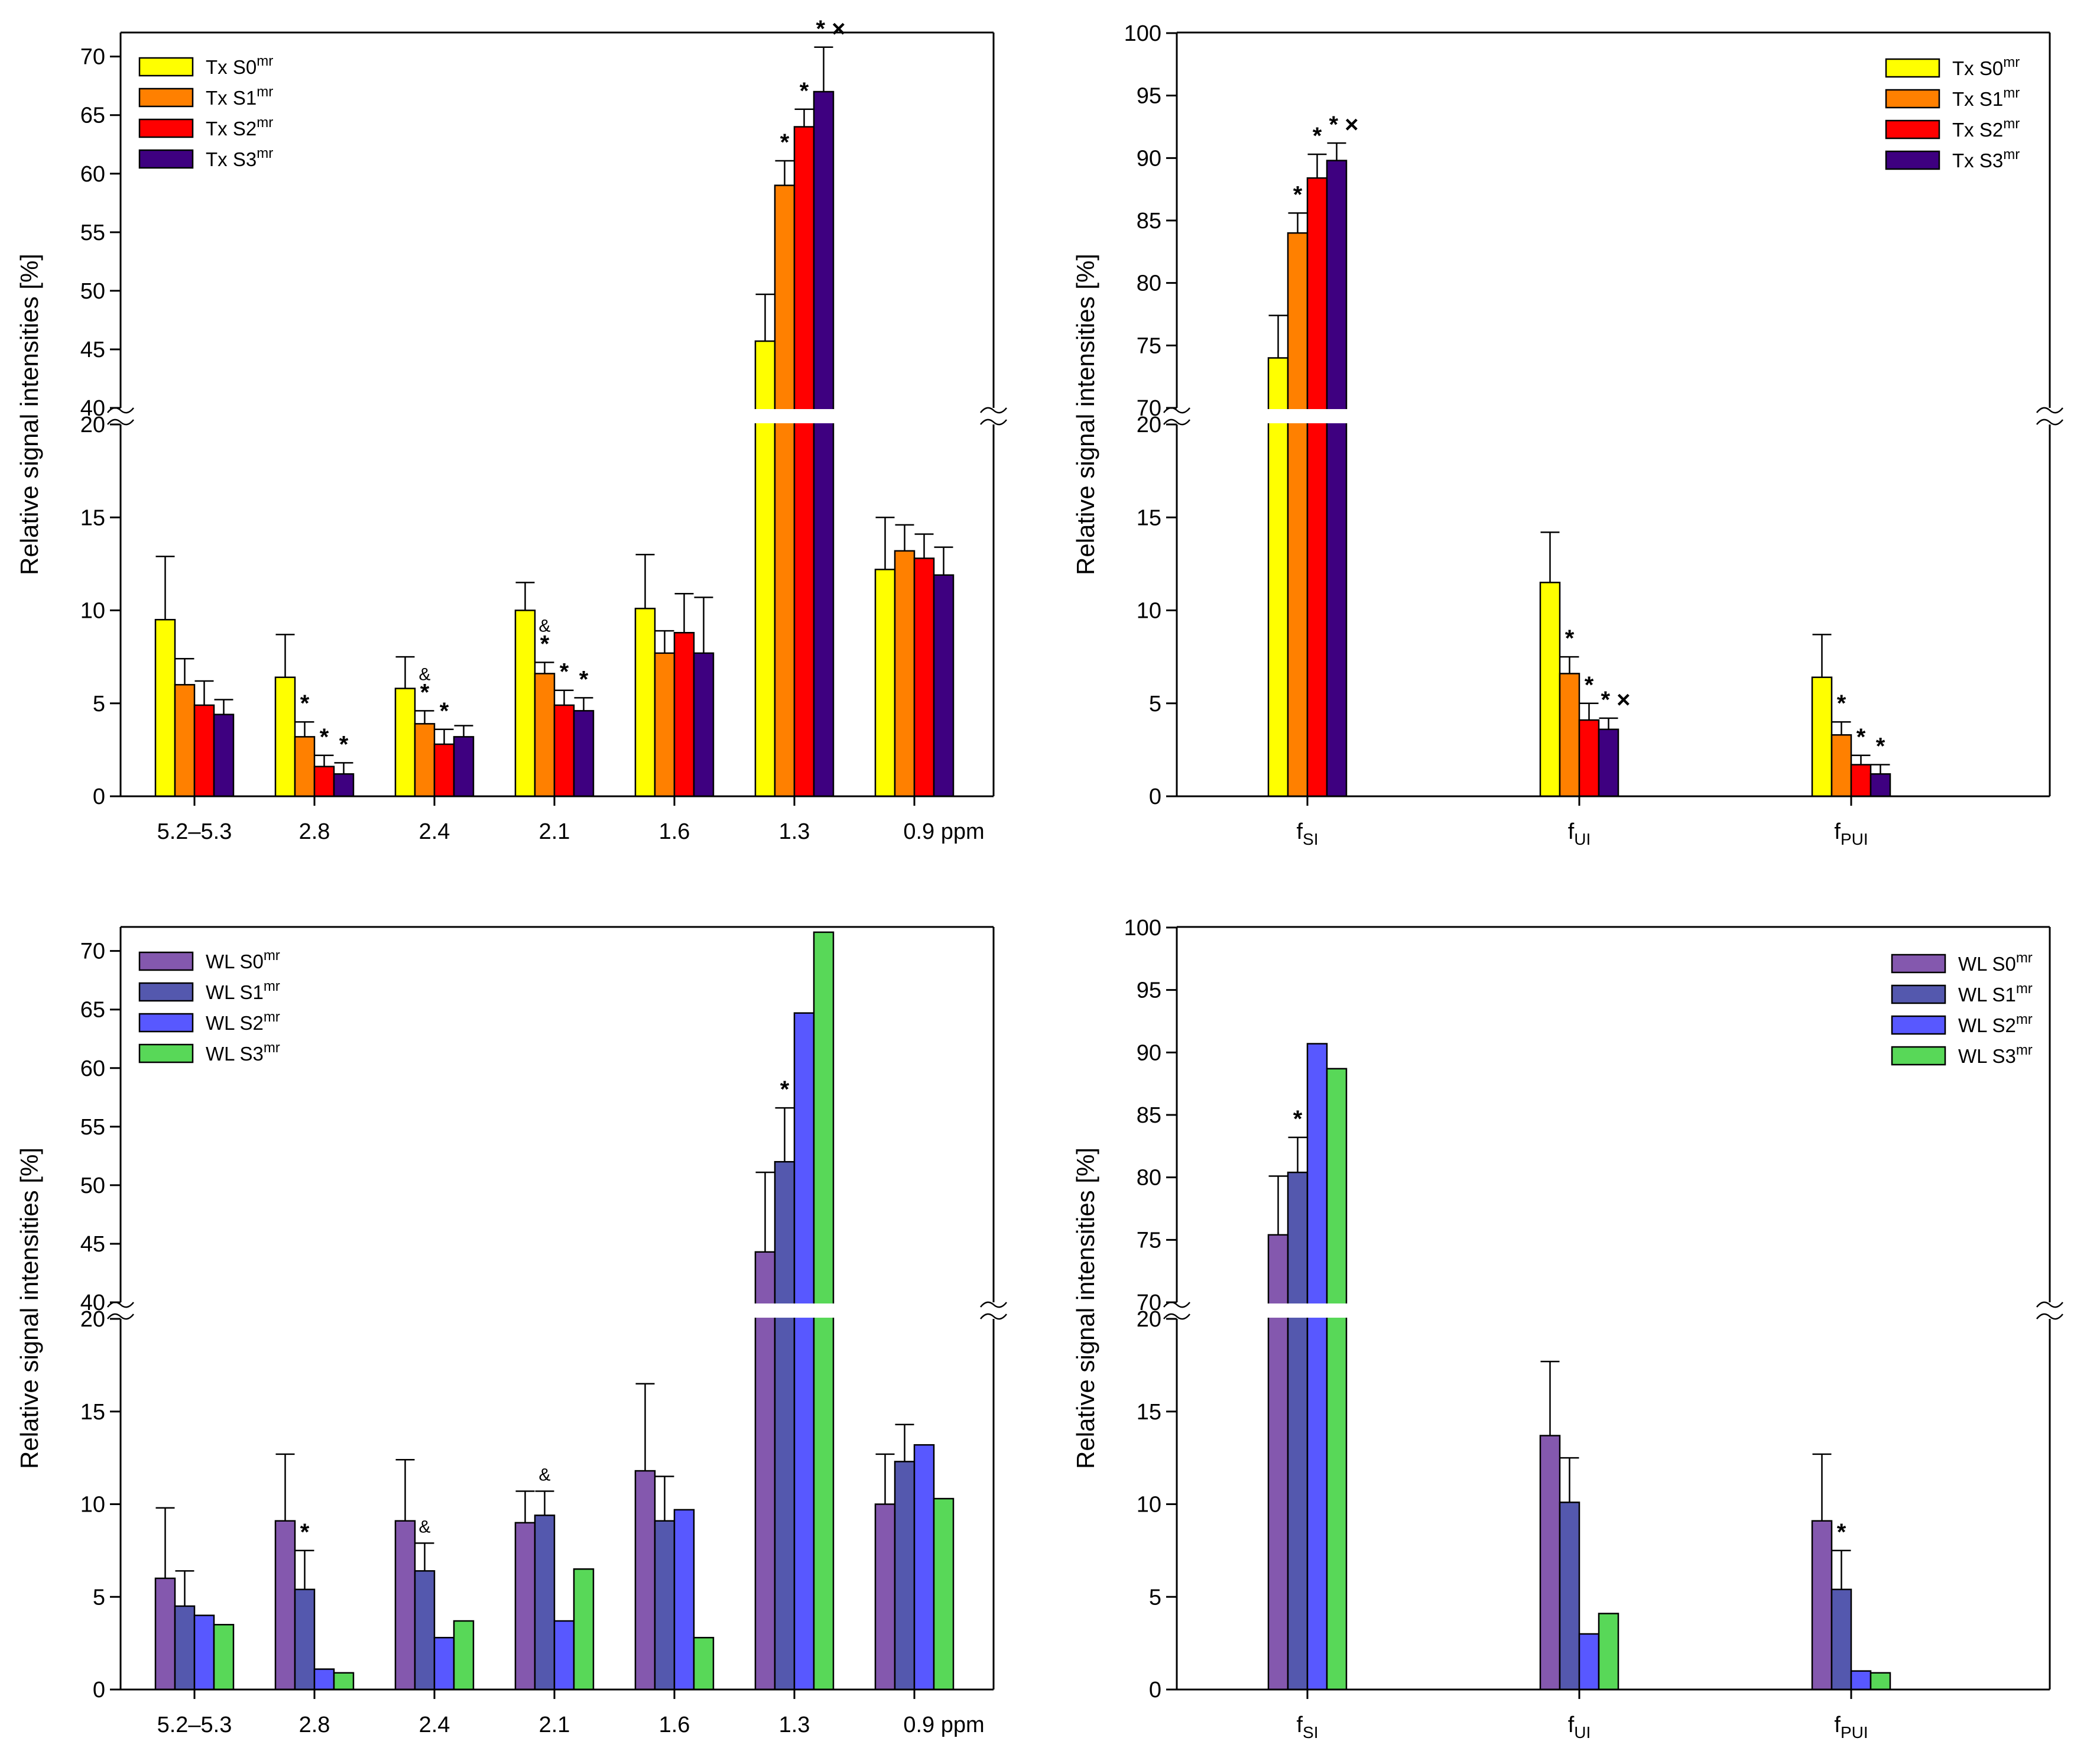  What do you see at coordinates (424, 1526) in the screenshot?
I see `significance-marker: &` at bounding box center [424, 1526].